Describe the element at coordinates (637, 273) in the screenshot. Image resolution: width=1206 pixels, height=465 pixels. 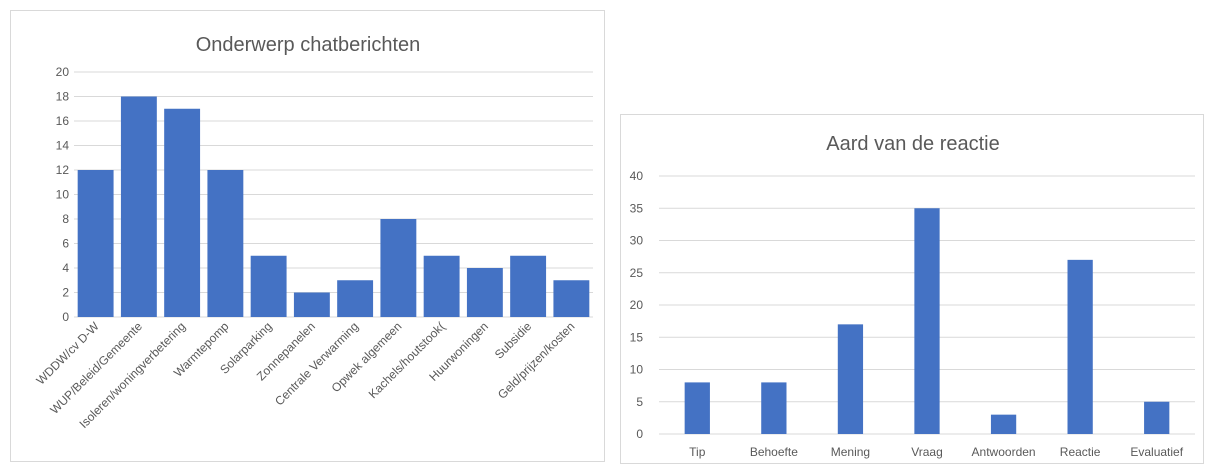
I see `y-tick-label: 25` at that location.